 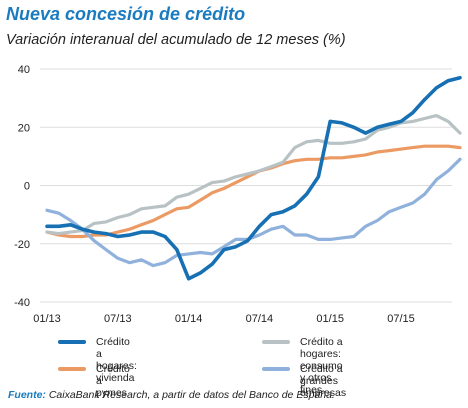 I want to click on legend-label-pymes: Crédito a pymes, so click(x=113, y=381).